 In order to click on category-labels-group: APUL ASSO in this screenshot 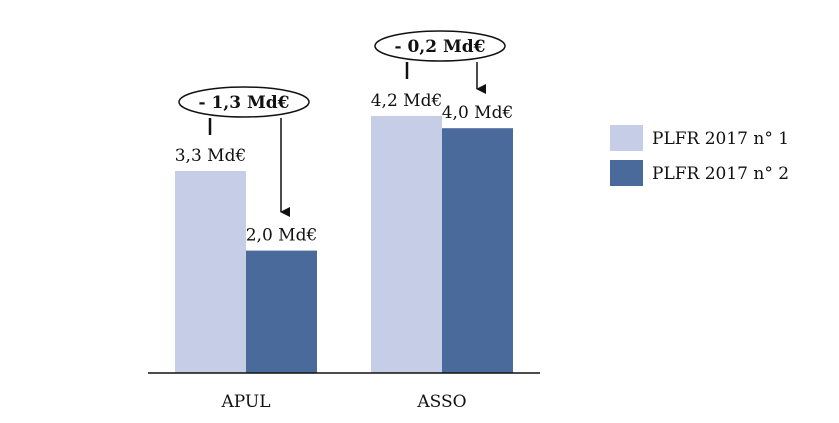, I will do `click(343, 402)`.